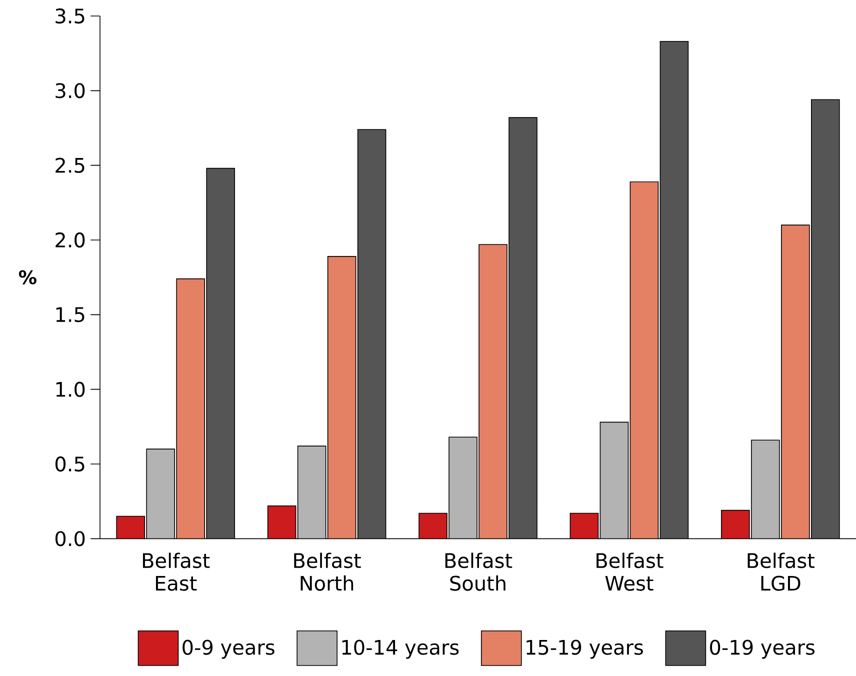 This screenshot has height=676, width=856. I want to click on x-tick-label: Belfast North, so click(327, 571).